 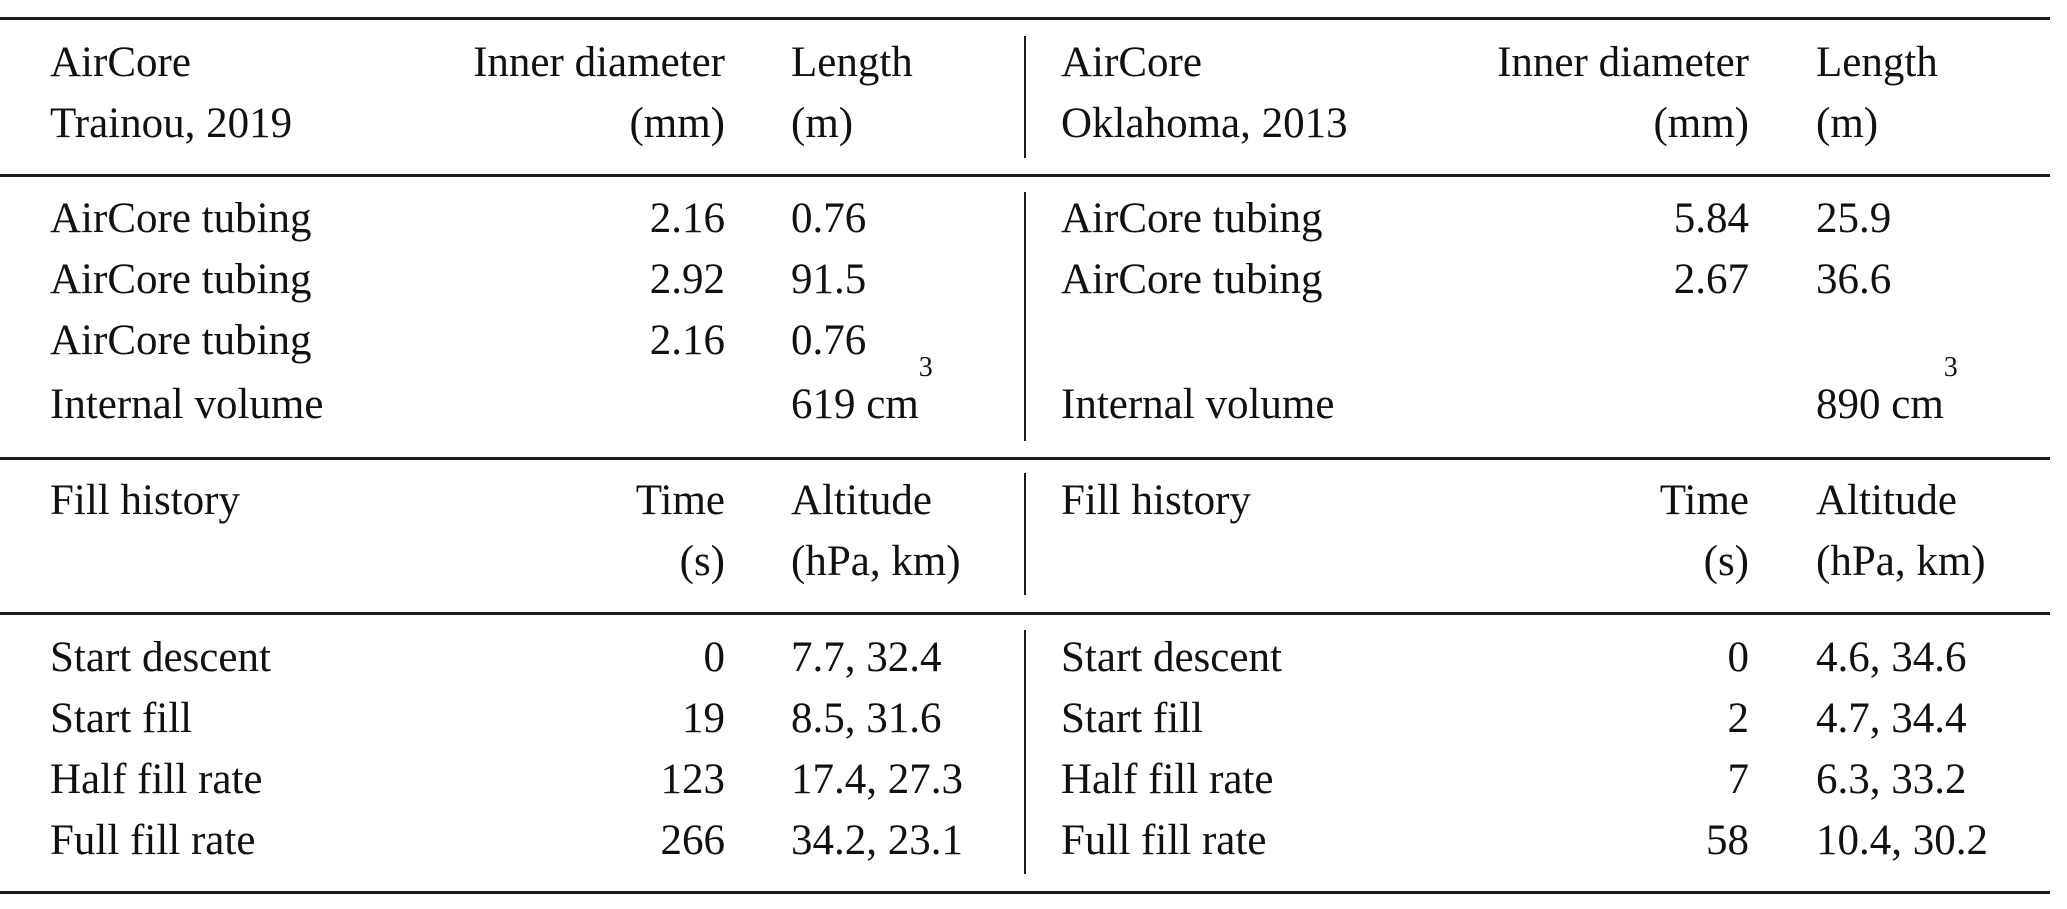 I want to click on table-row-altitude: 34.2, 23.1, so click(x=877, y=840).